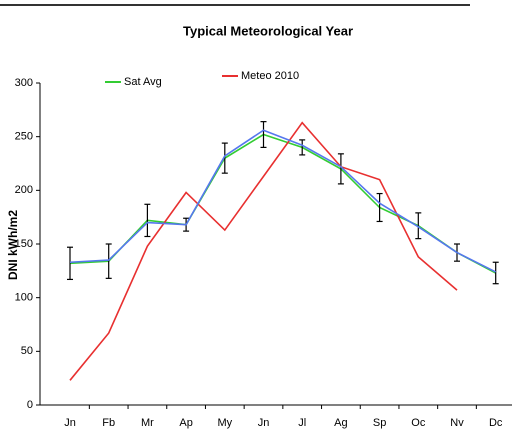 The height and width of the screenshot is (434, 514). Describe the element at coordinates (302, 423) in the screenshot. I see `x-tick-label: Jl` at that location.